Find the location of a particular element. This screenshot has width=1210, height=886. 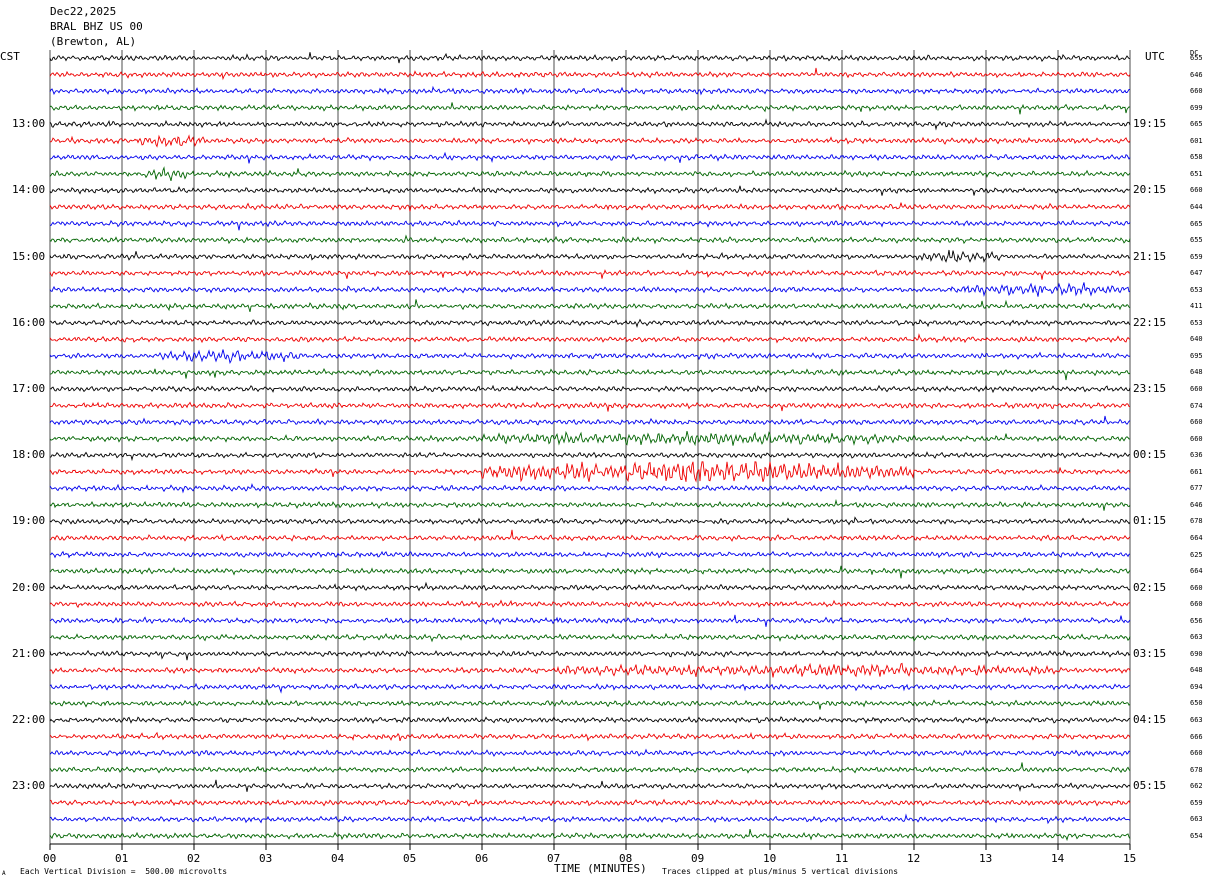

dc-offset-value: 662 is located at coordinates (1196, 786).